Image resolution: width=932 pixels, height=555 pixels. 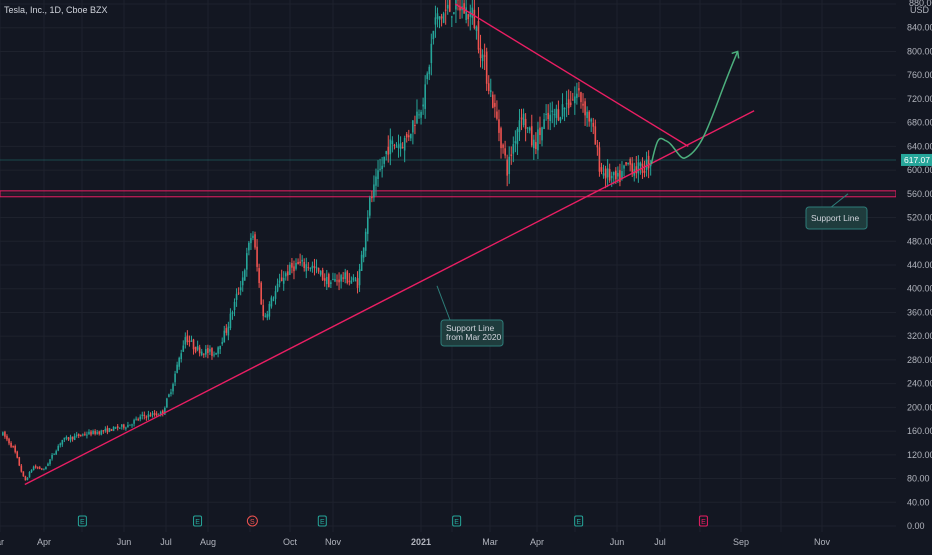 What do you see at coordinates (919, 28) in the screenshot?
I see `price-tick-label: 840.00` at bounding box center [919, 28].